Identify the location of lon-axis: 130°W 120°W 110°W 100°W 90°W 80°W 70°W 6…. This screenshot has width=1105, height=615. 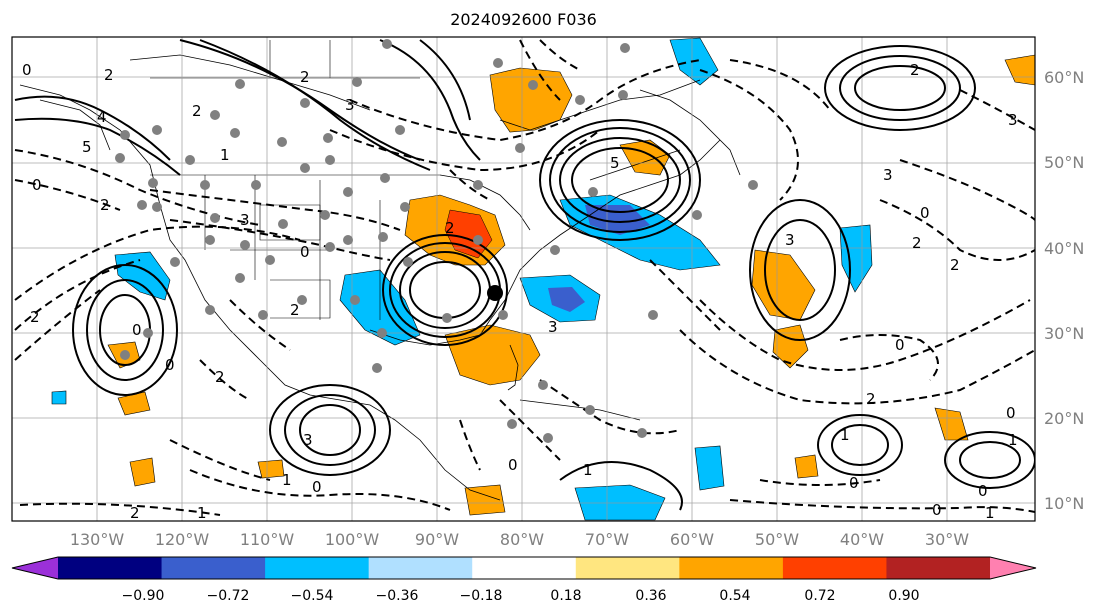
(519, 539).